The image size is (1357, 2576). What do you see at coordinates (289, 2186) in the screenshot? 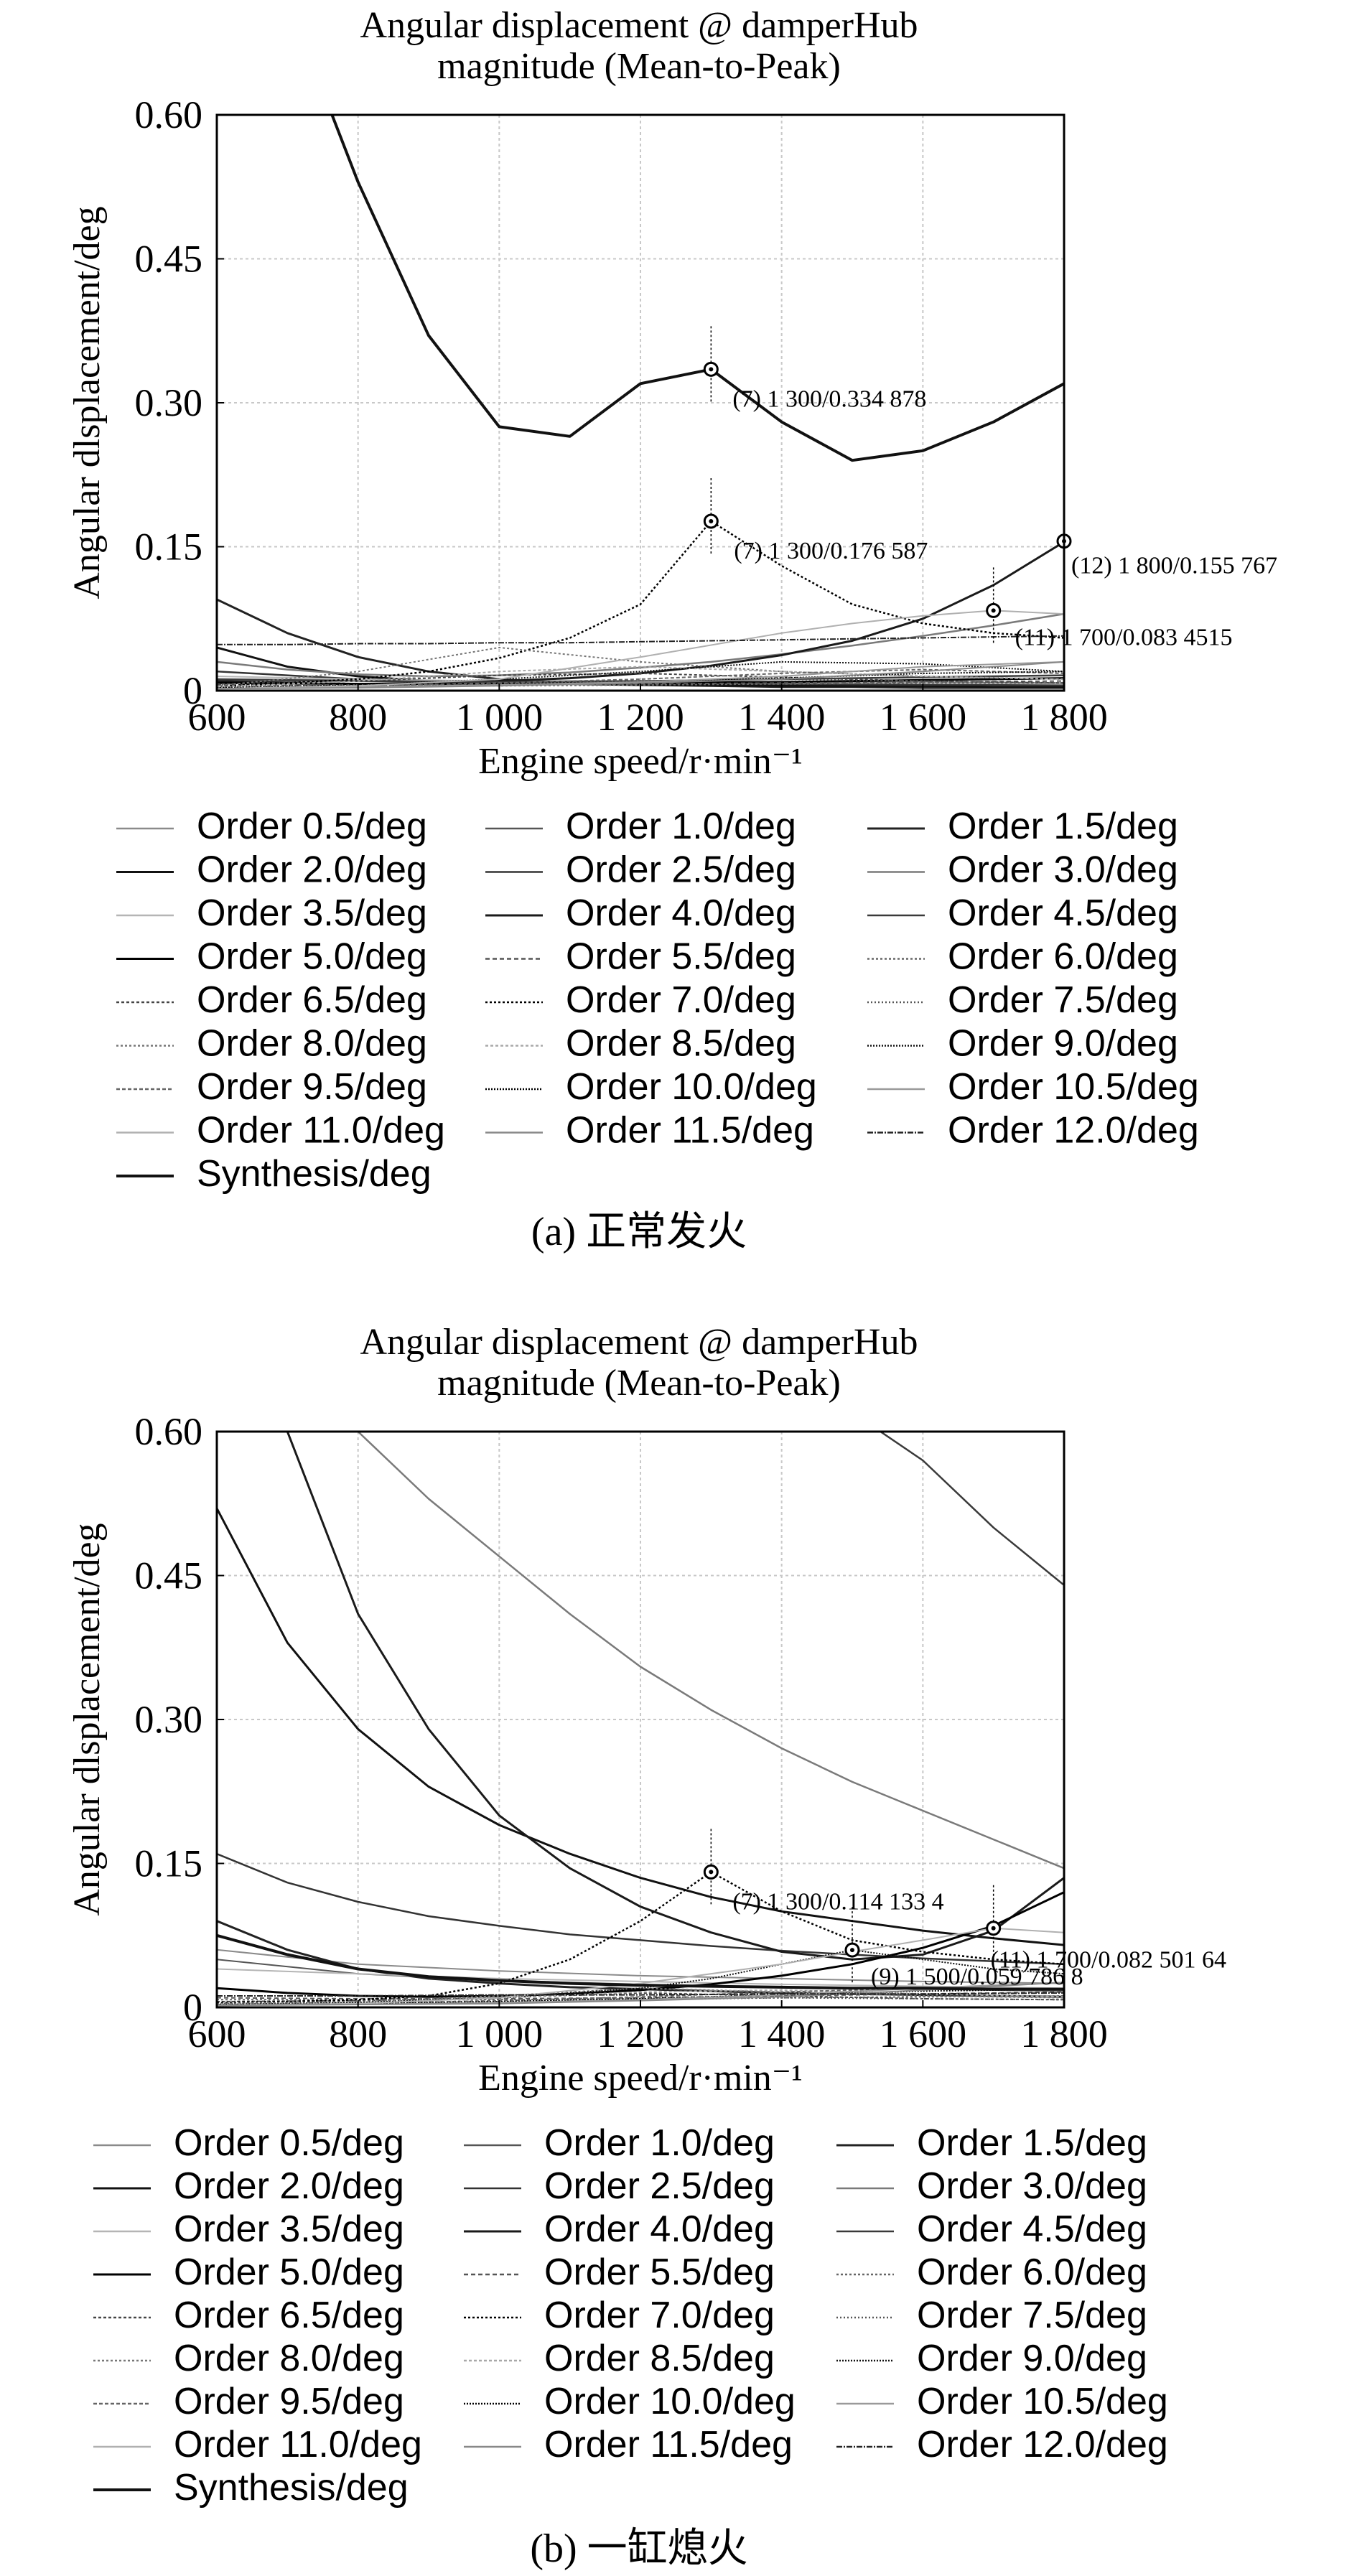
I see `legend-label: Order 2.0/deg` at bounding box center [289, 2186].